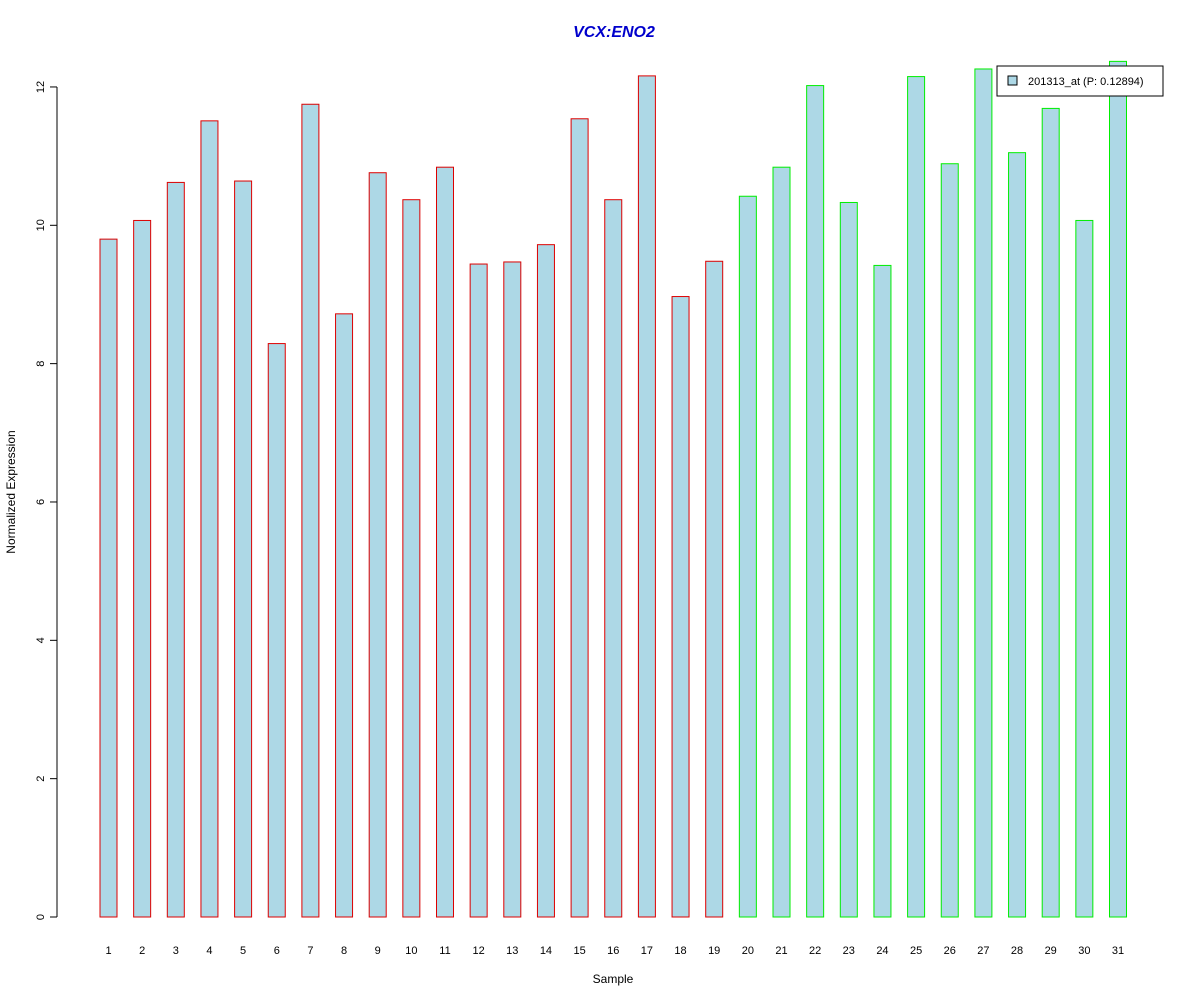 This screenshot has width=1200, height=1000. Describe the element at coordinates (243, 951) in the screenshot. I see `x-tick-label: 5` at that location.